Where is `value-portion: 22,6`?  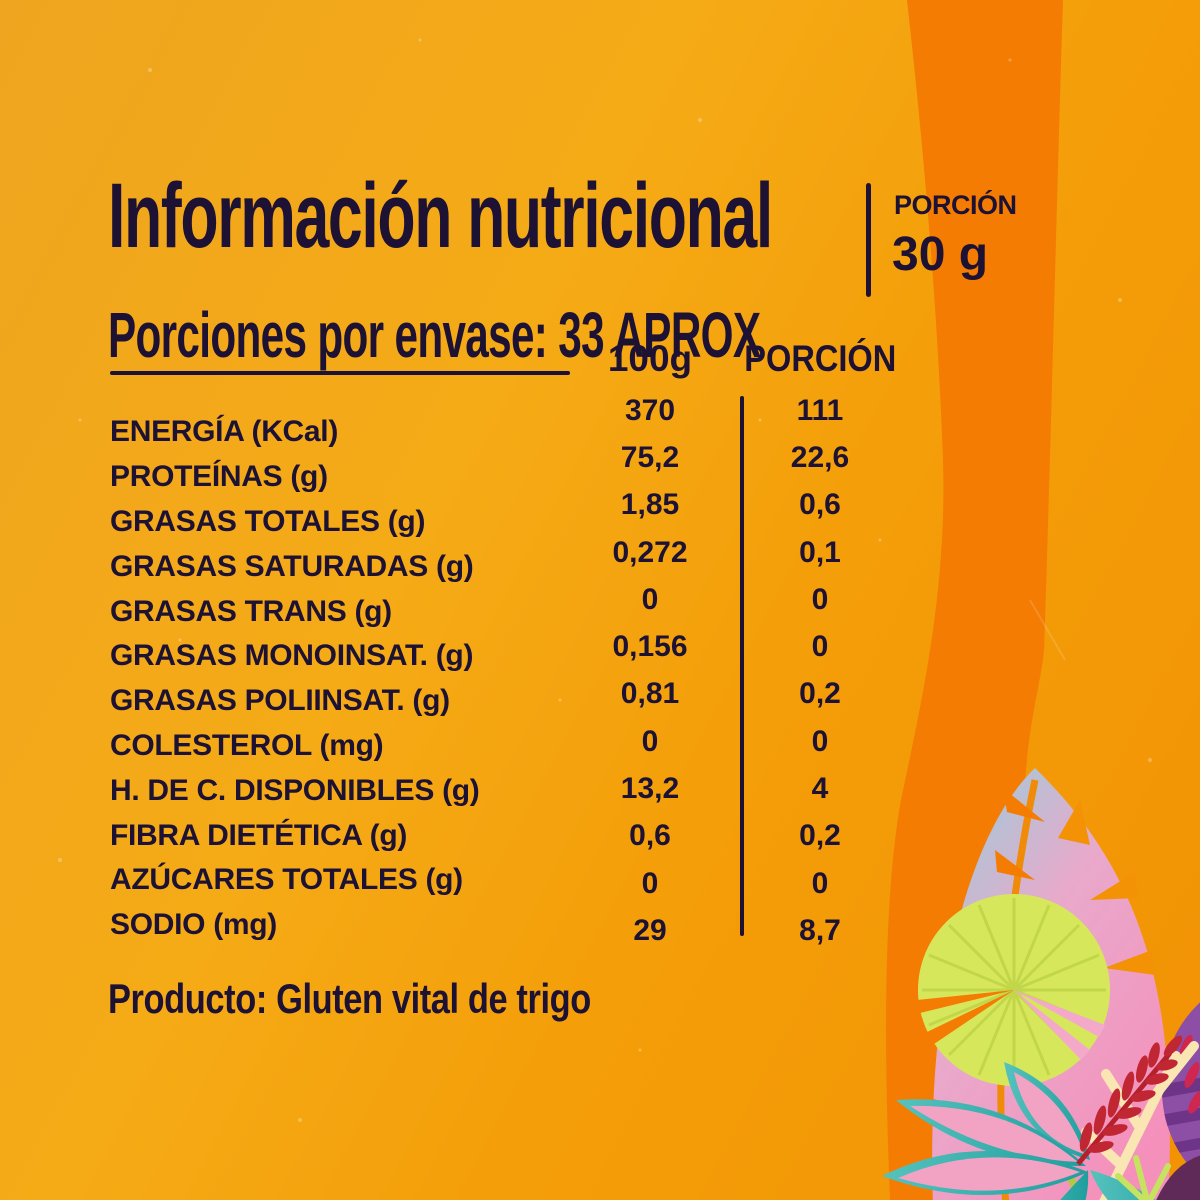 value-portion: 22,6 is located at coordinates (820, 457).